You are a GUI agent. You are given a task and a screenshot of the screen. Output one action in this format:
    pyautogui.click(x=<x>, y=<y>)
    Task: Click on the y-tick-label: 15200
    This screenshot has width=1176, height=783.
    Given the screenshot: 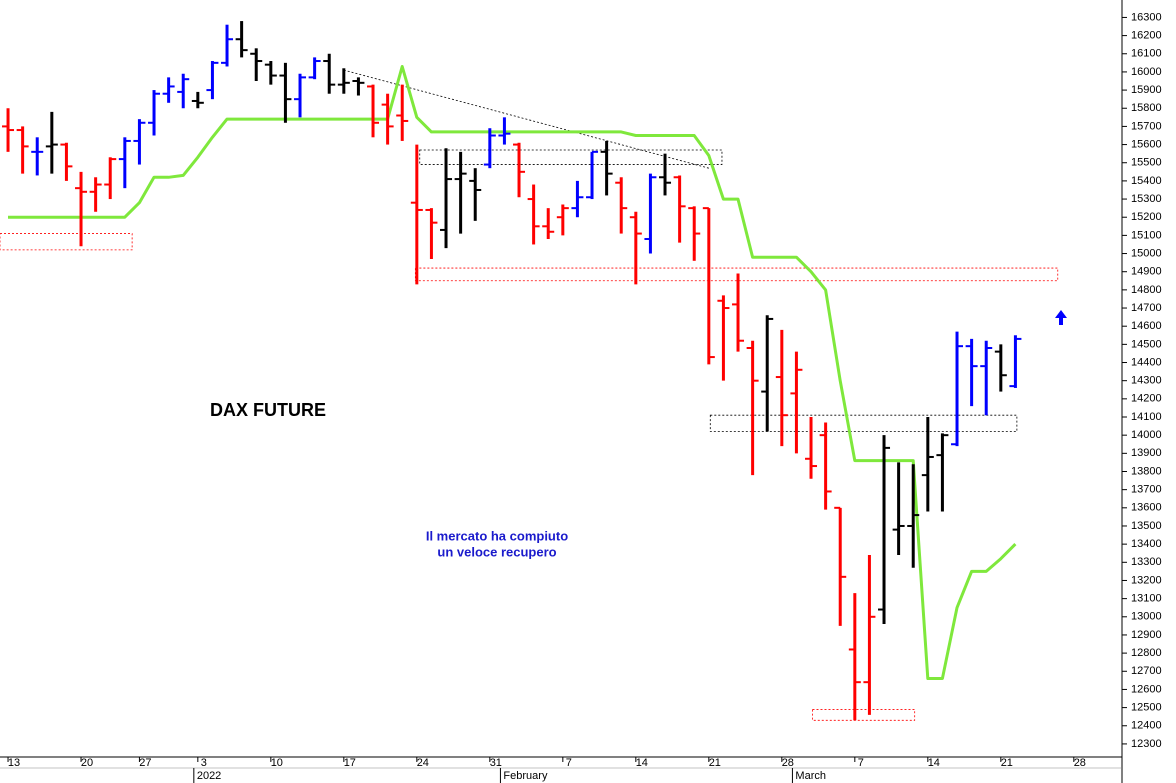 What is the action you would take?
    pyautogui.click(x=1146, y=217)
    